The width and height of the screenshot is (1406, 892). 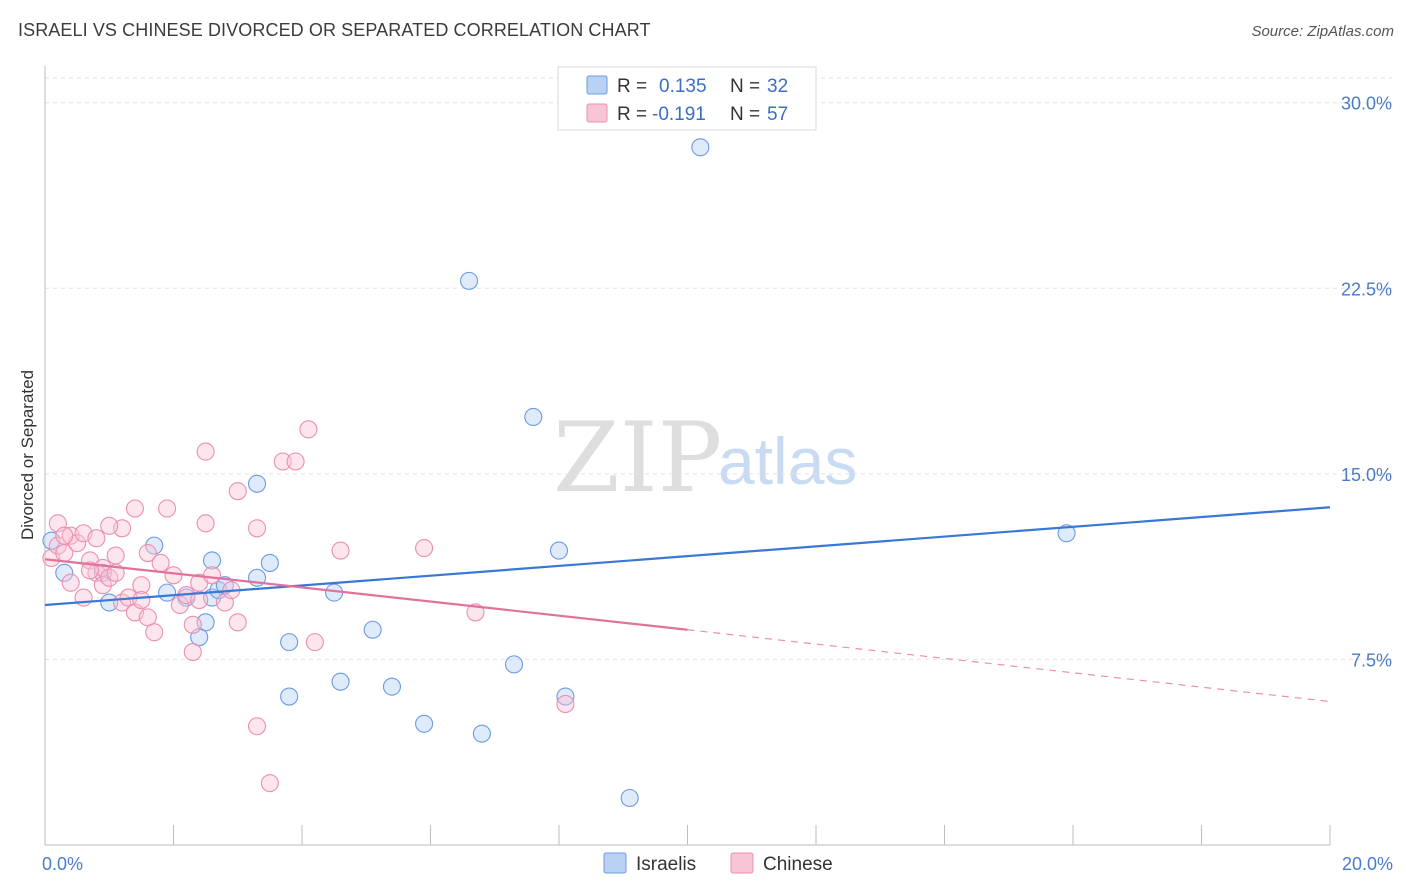 What do you see at coordinates (62, 864) in the screenshot?
I see `x-tick-label: 0.0%` at bounding box center [62, 864].